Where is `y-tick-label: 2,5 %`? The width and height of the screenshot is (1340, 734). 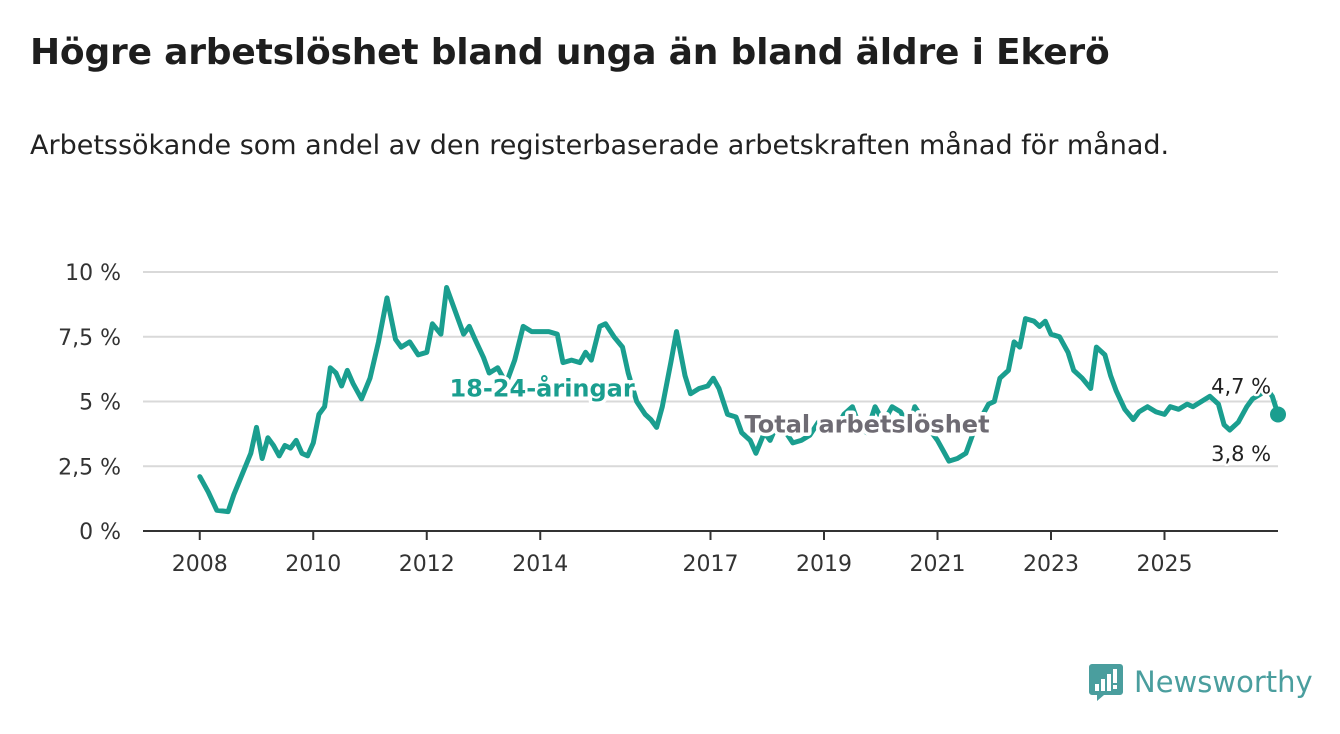
y-tick-label: 2,5 % is located at coordinates (89, 467).